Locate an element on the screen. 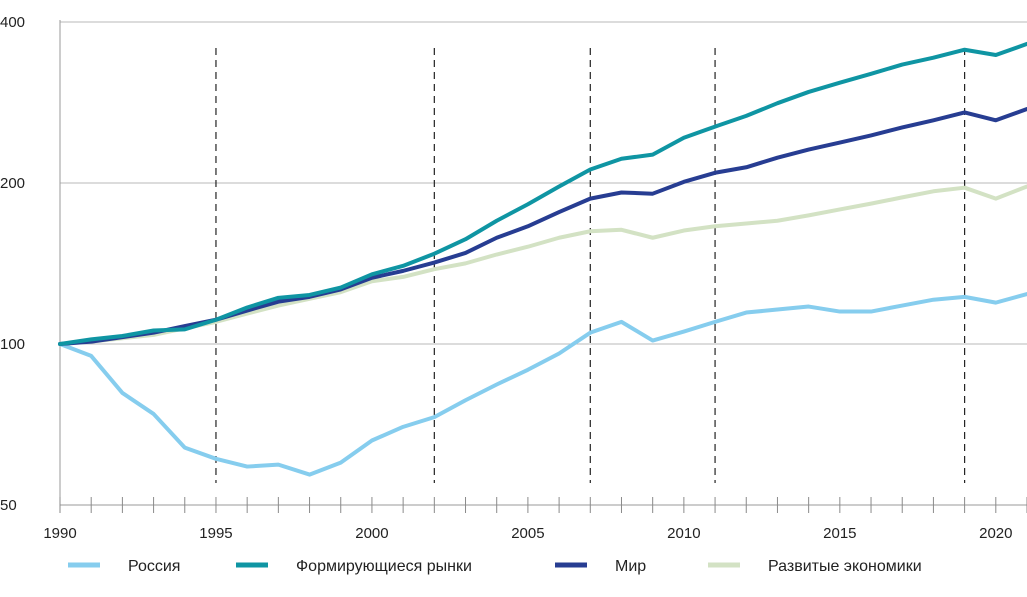 This screenshot has width=1027, height=597. y-tick-label-100: 100 is located at coordinates (12, 344).